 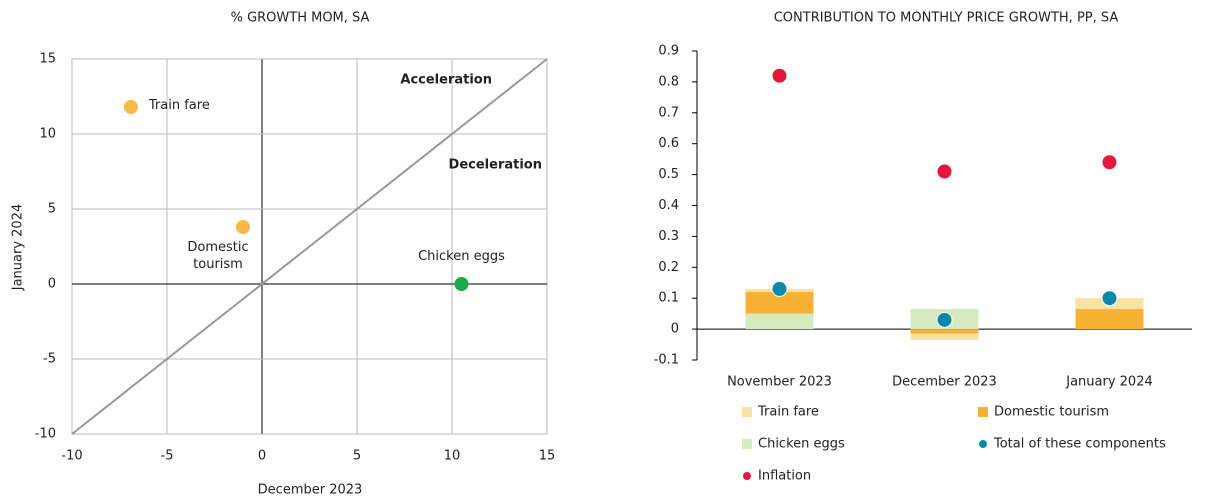 What do you see at coordinates (668, 143) in the screenshot?
I see `y-tick-label: 0.6` at bounding box center [668, 143].